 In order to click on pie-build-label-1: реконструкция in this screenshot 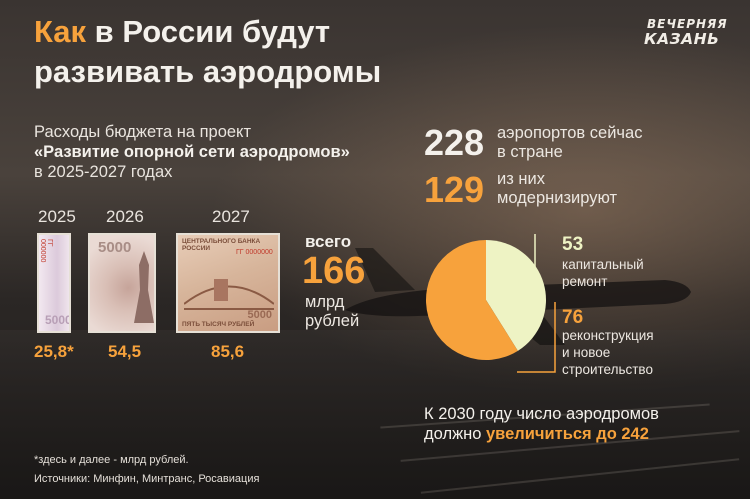, I will do `click(608, 335)`.